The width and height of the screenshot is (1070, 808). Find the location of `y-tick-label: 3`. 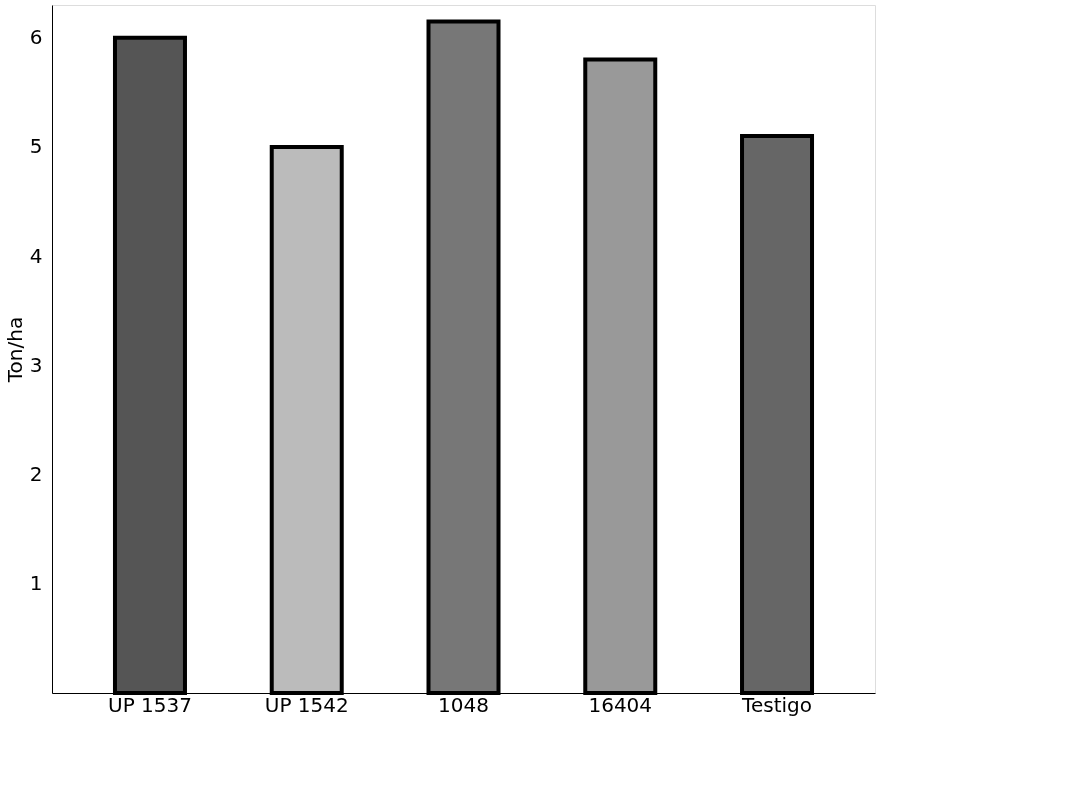

y-tick-label: 3 is located at coordinates (36, 364).